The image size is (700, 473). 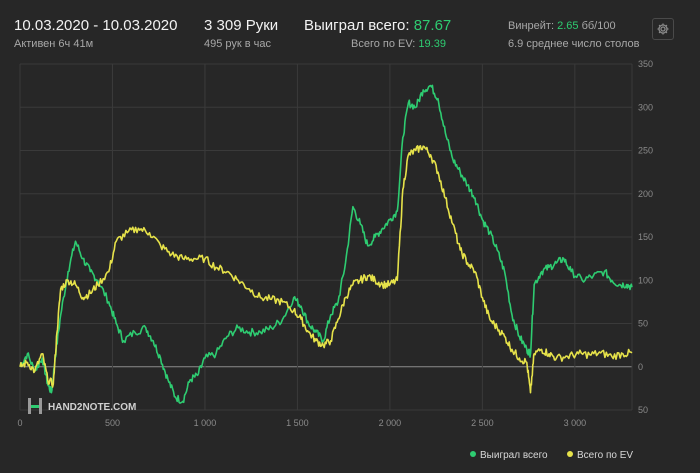 What do you see at coordinates (241, 25) in the screenshot?
I see `hands-count: 3 309 Руки` at bounding box center [241, 25].